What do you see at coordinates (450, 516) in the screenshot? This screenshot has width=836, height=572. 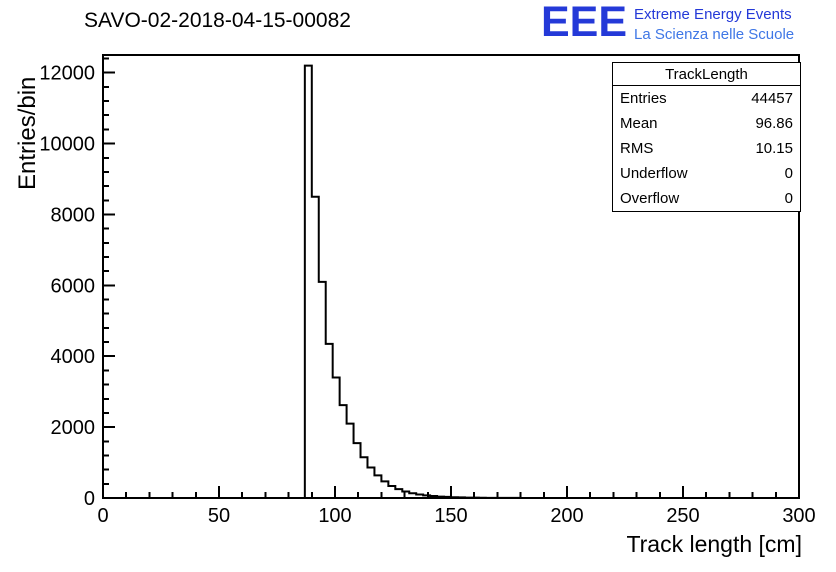 I see `x-tick-label: 150` at bounding box center [450, 516].